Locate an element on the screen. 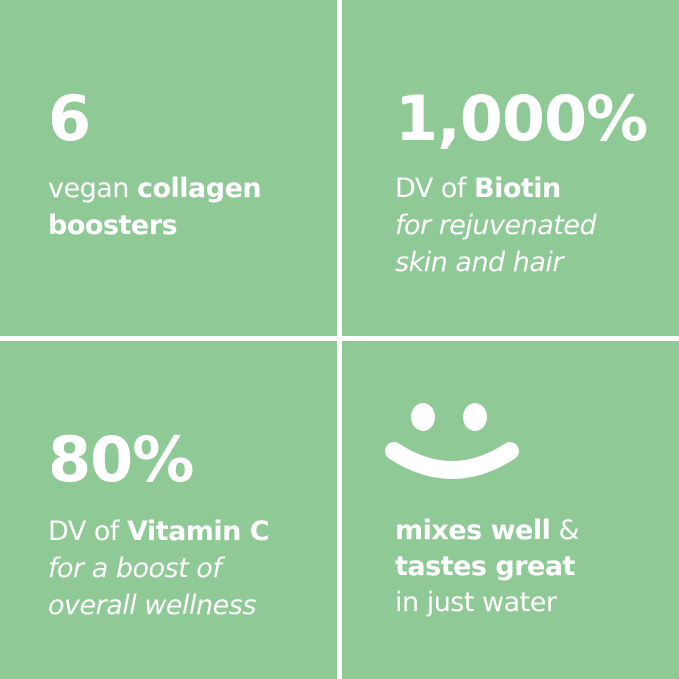 The width and height of the screenshot is (679, 679). text-italic: for rejuvenated is located at coordinates (496, 225).